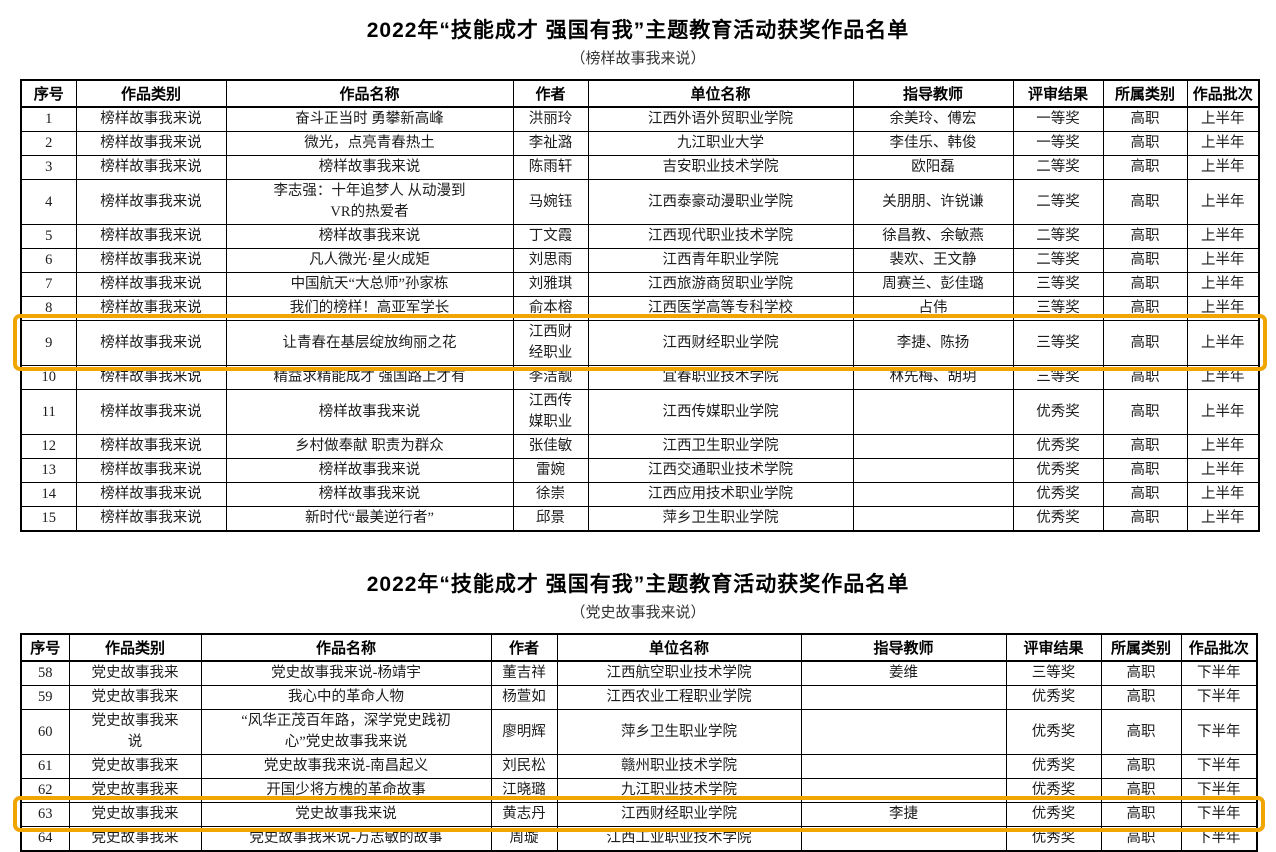 The width and height of the screenshot is (1276, 852). I want to click on table-cell: 让青春在基层绽放绚丽之花, so click(369, 343).